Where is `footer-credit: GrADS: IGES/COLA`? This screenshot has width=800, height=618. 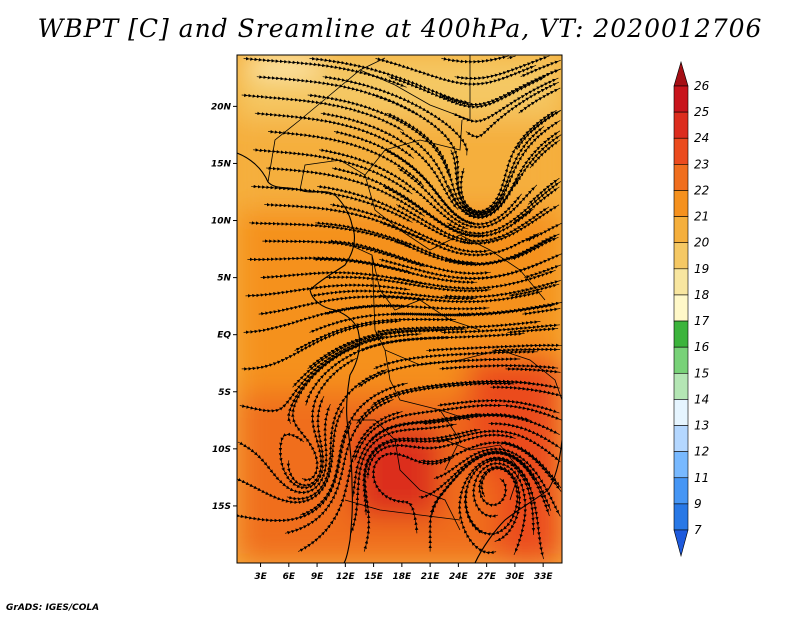
footer-credit: GrADS: IGES/COLA is located at coordinates (53, 608).